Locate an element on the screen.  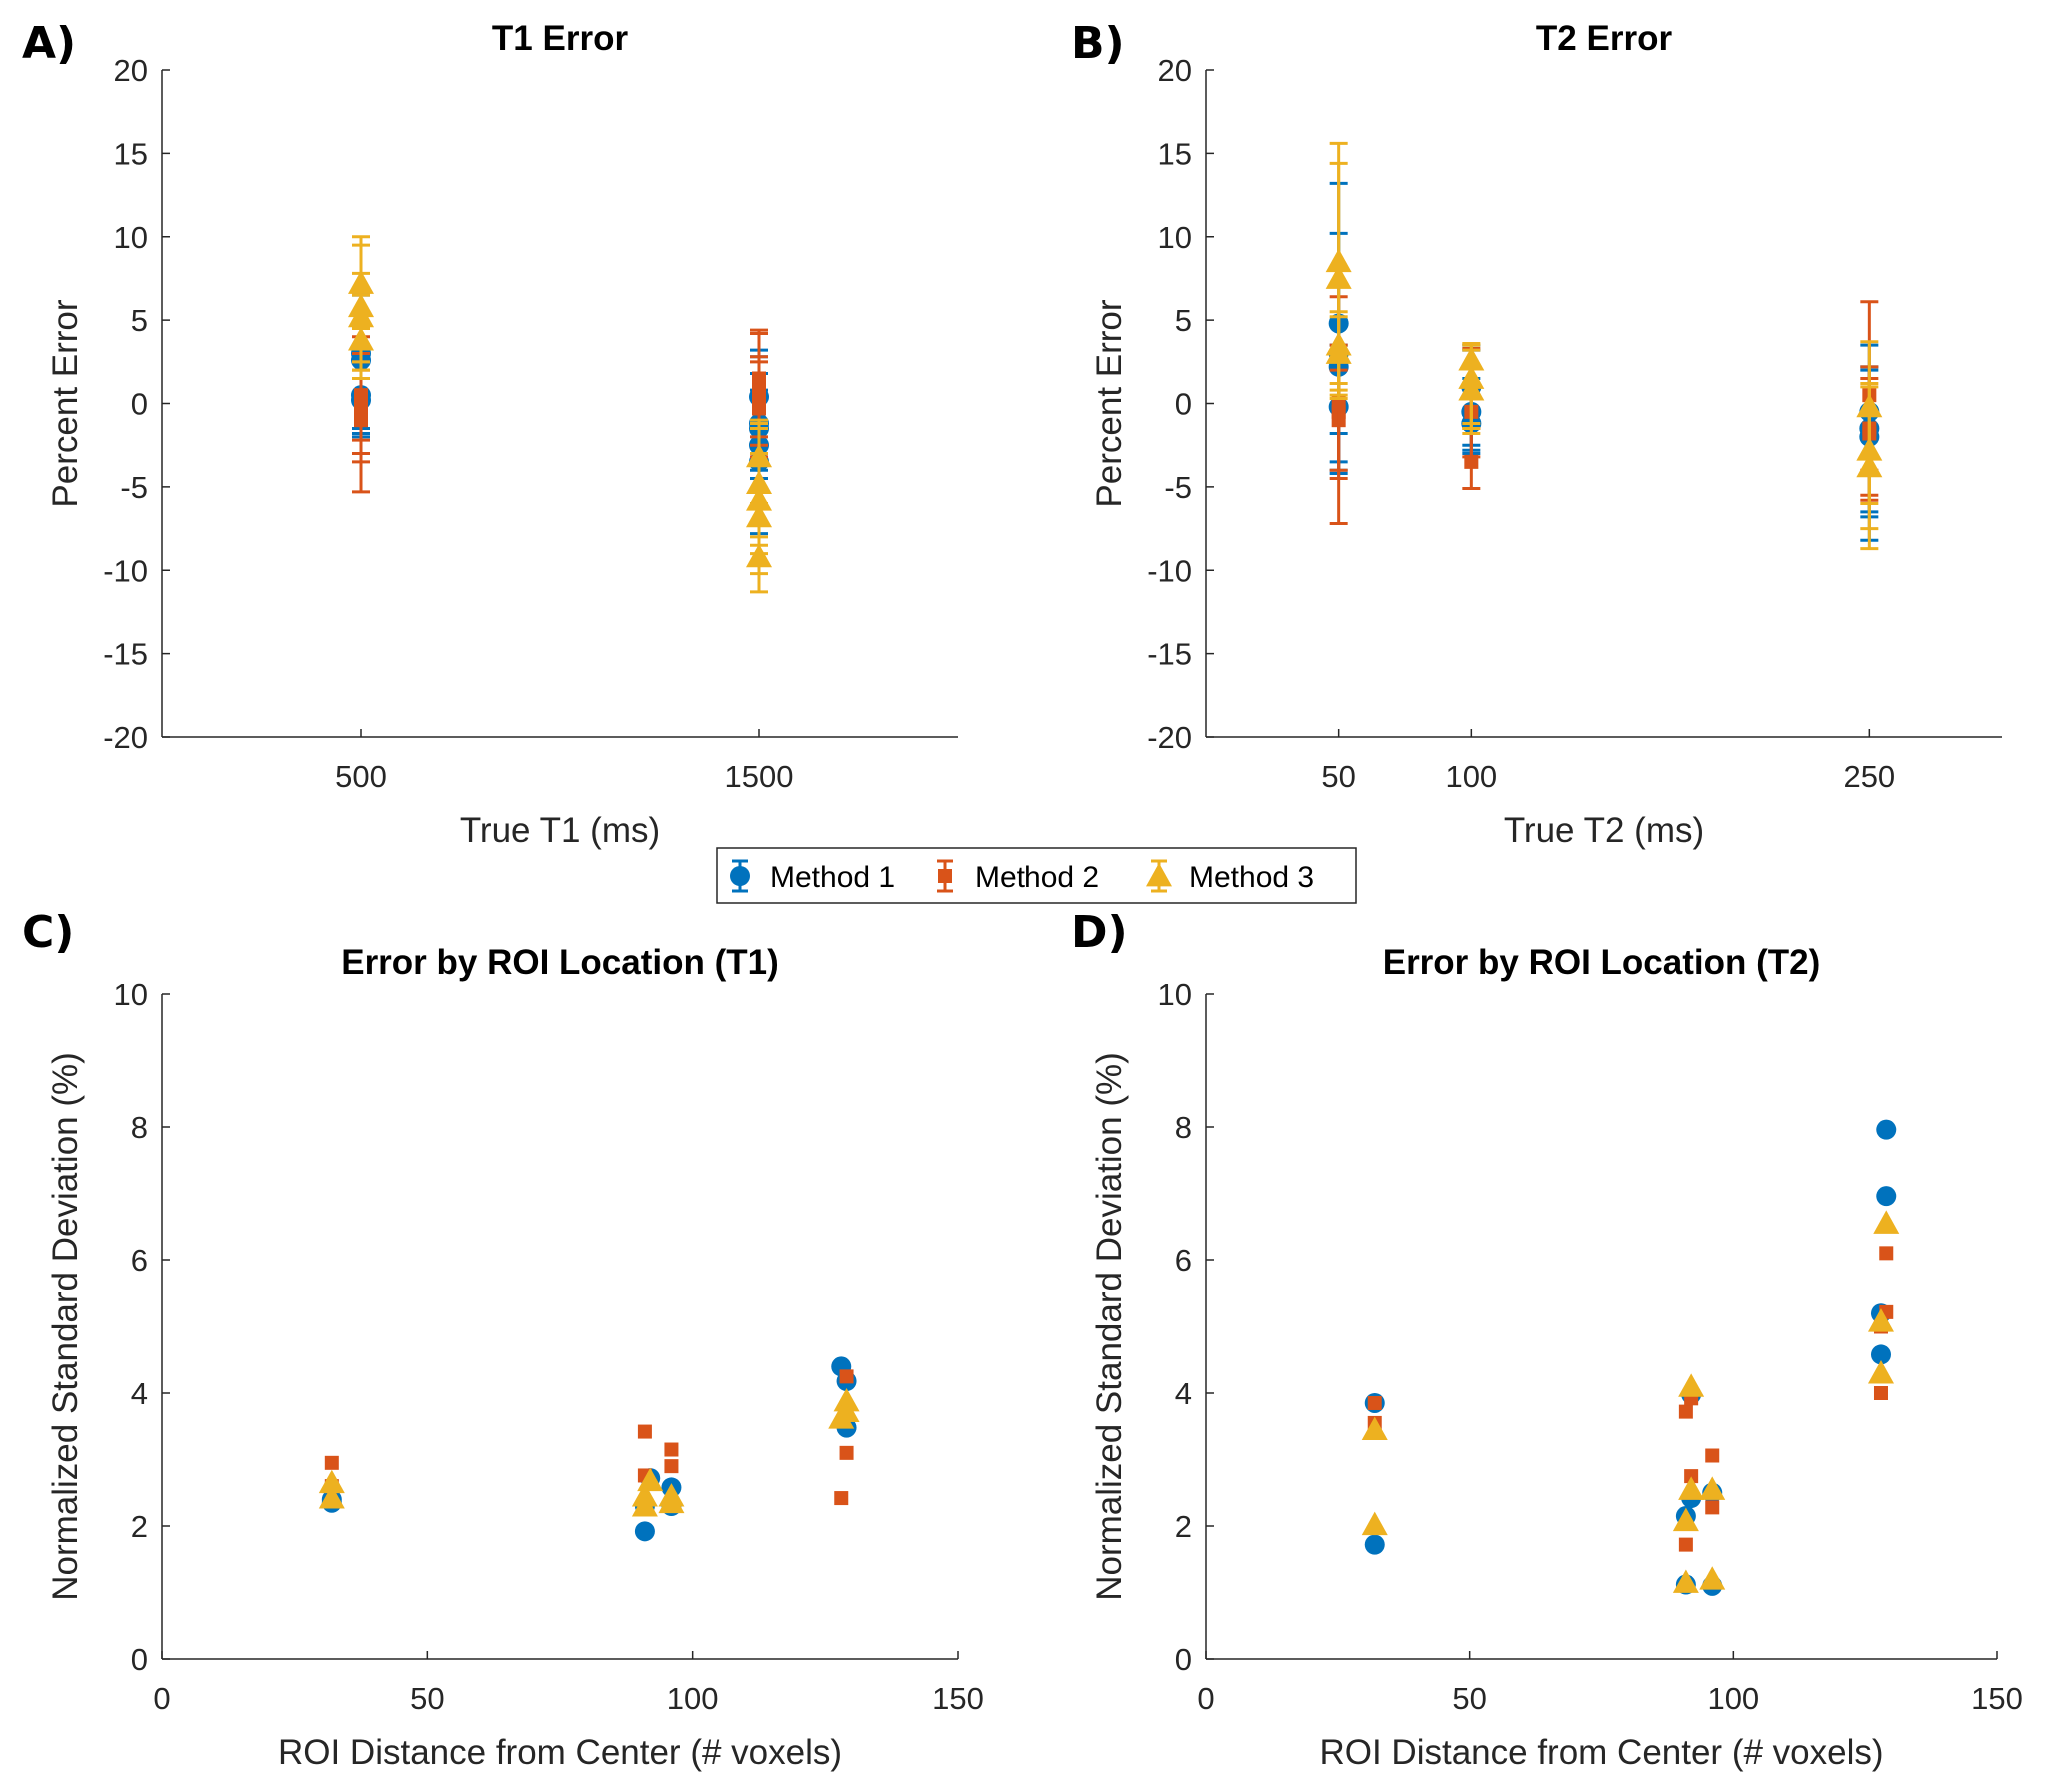
y-tick-label: 5 is located at coordinates (1183, 321).